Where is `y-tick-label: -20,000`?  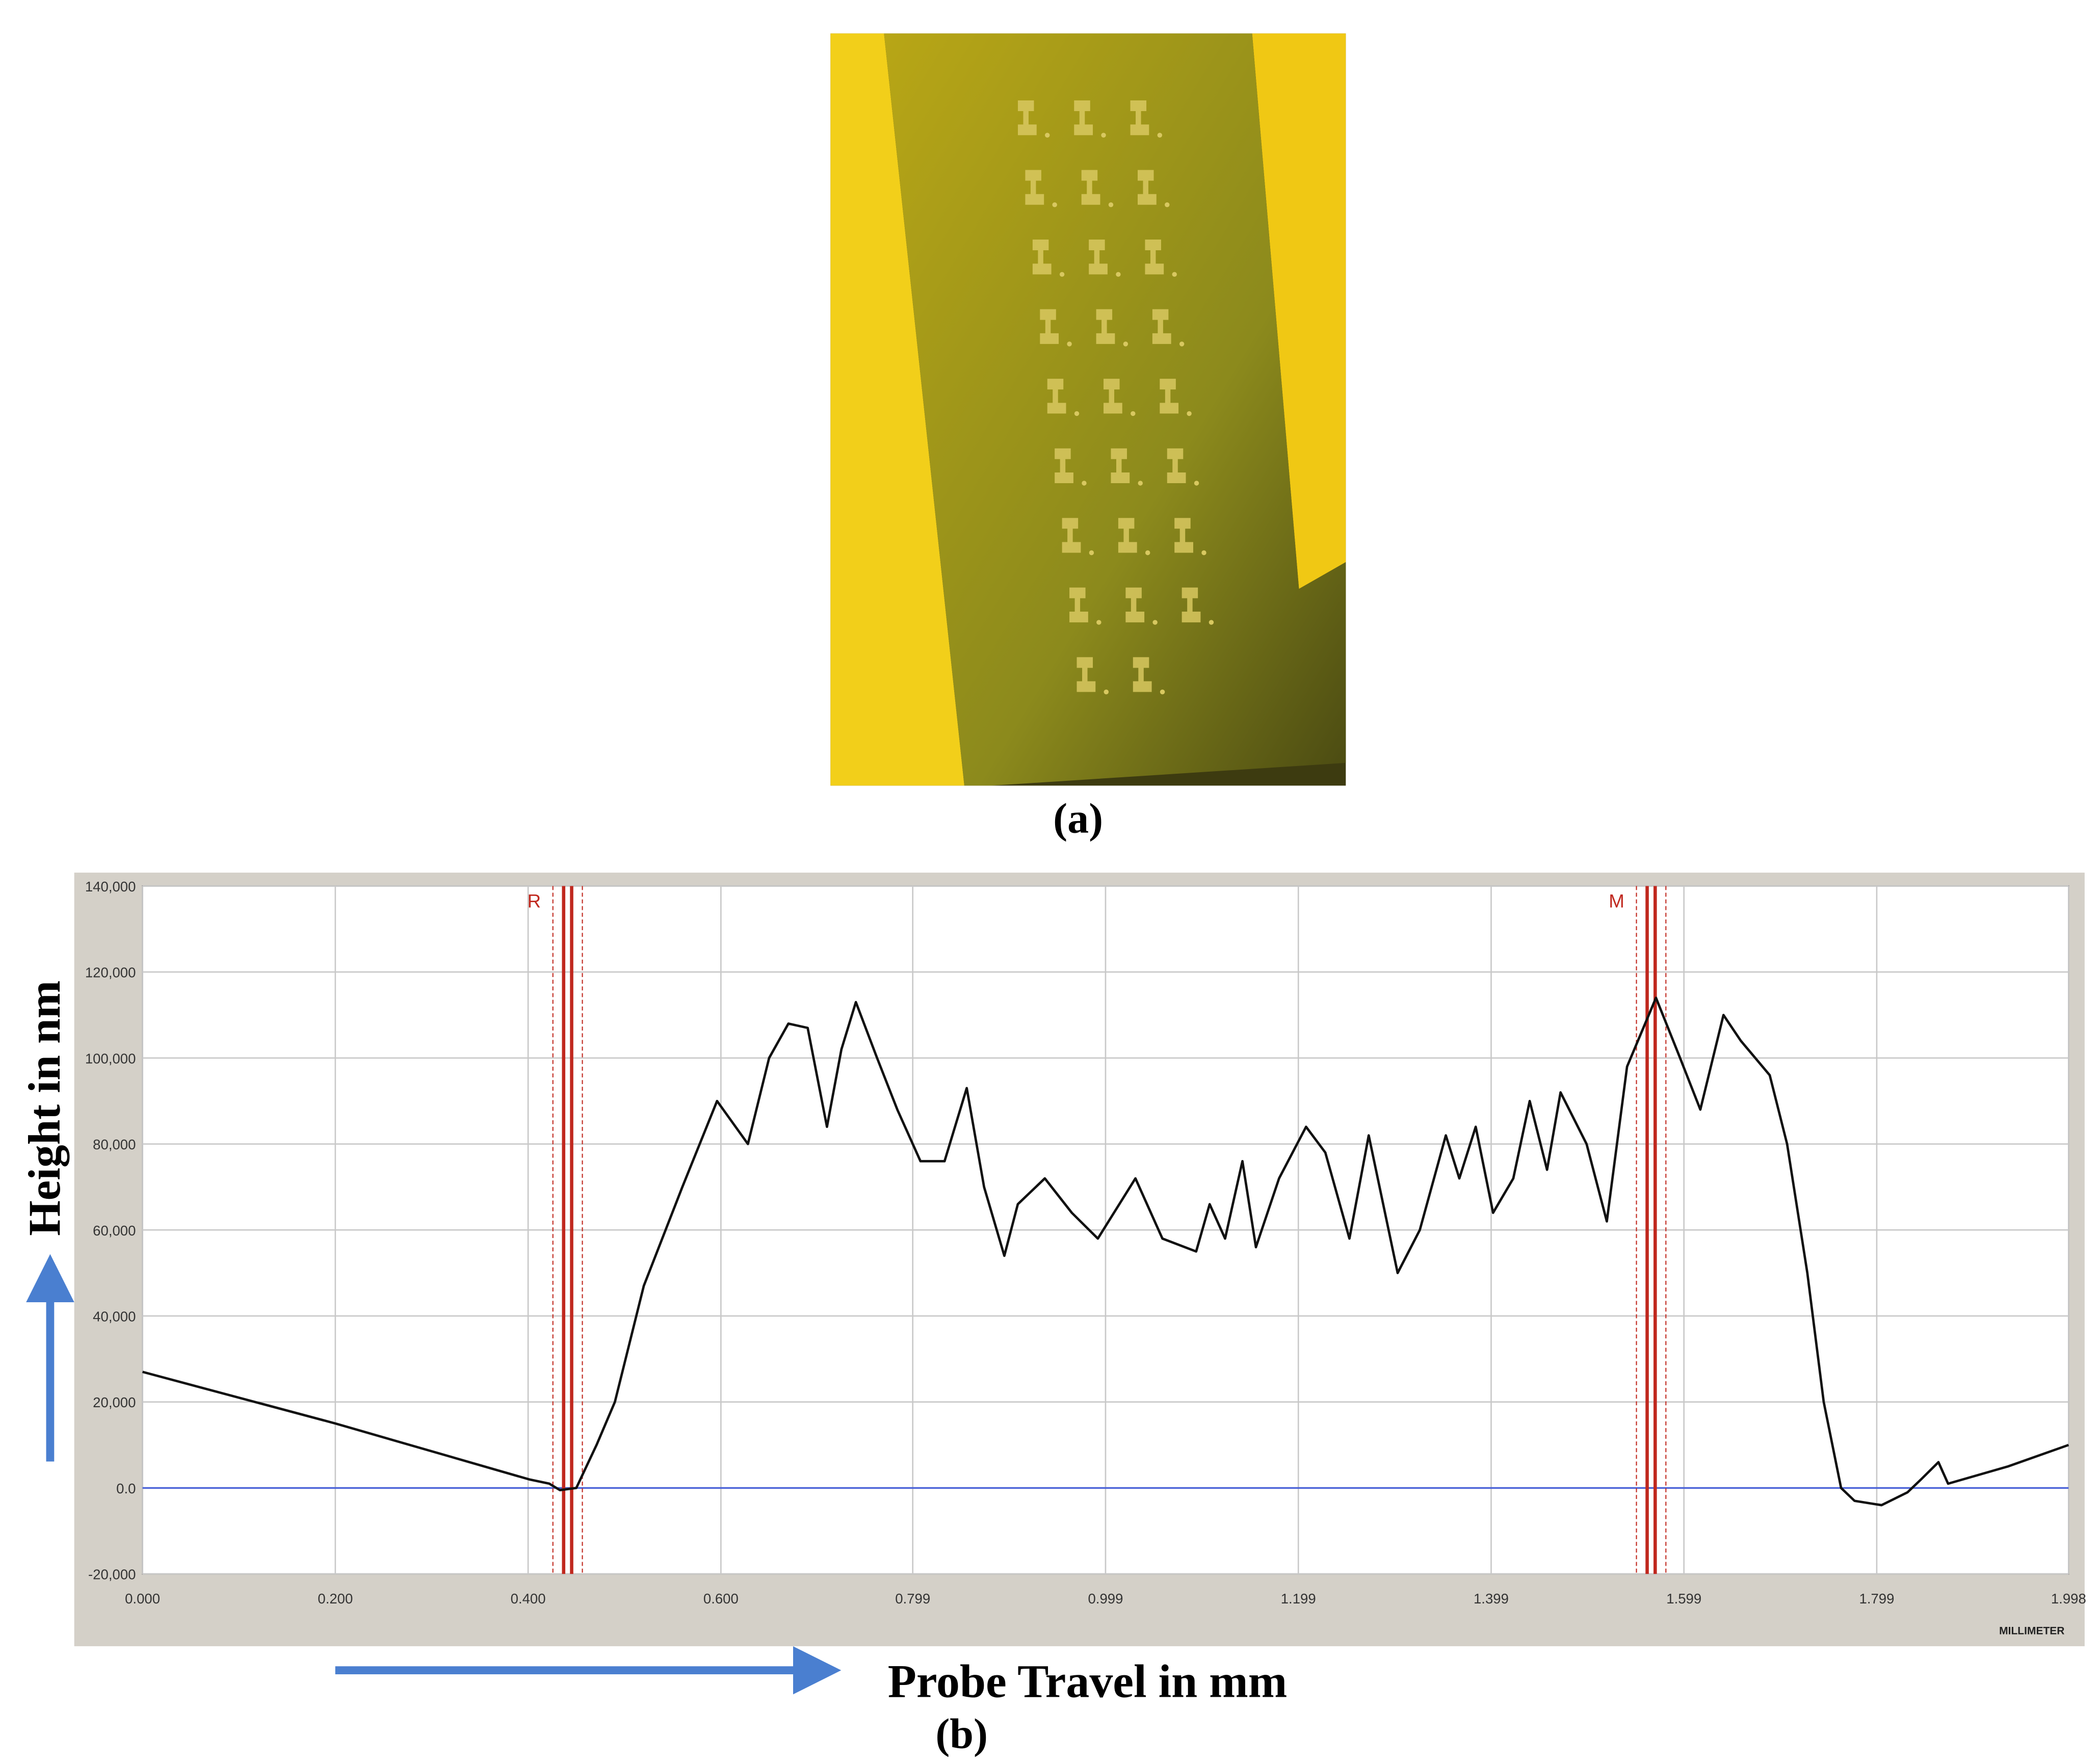 y-tick-label: -20,000 is located at coordinates (112, 1575).